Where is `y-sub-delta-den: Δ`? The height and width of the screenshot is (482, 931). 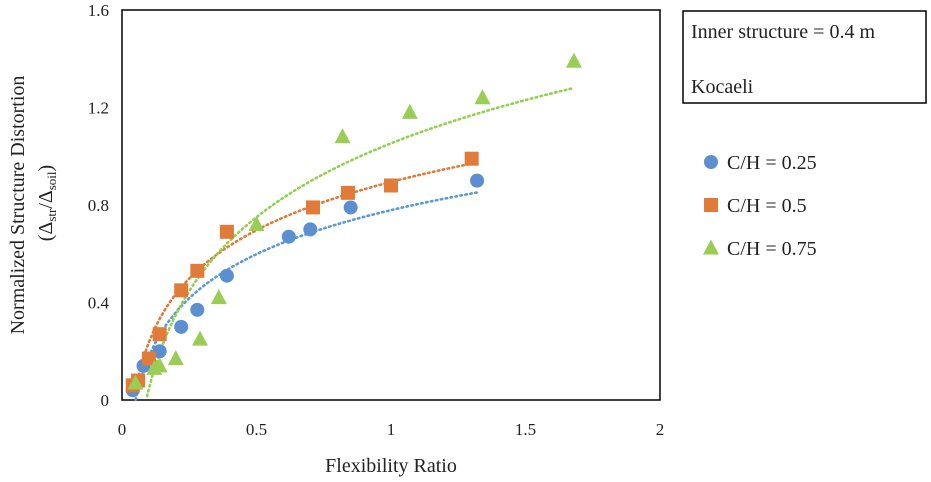 y-sub-delta-den: Δ is located at coordinates (46, 196).